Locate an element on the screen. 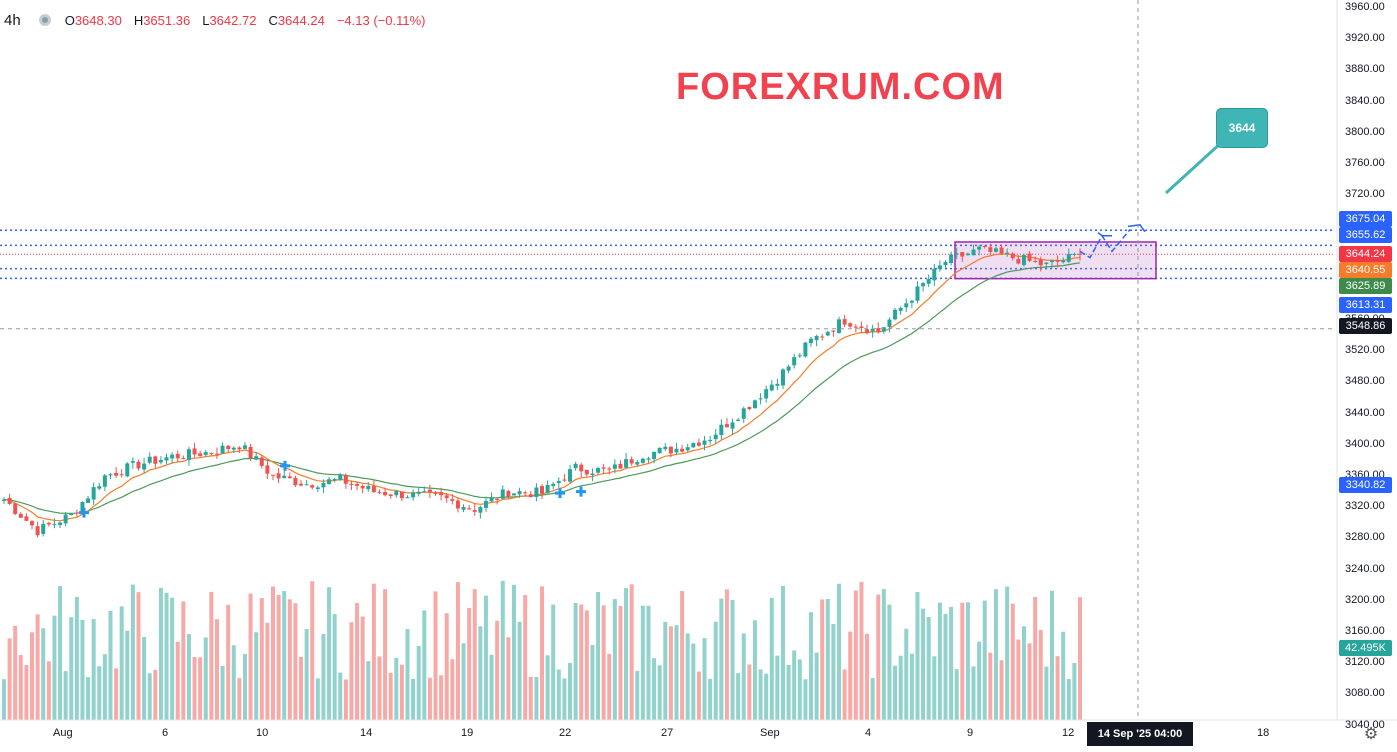 The height and width of the screenshot is (752, 1397). settings-gear-icon: ⚙ is located at coordinates (1371, 734).